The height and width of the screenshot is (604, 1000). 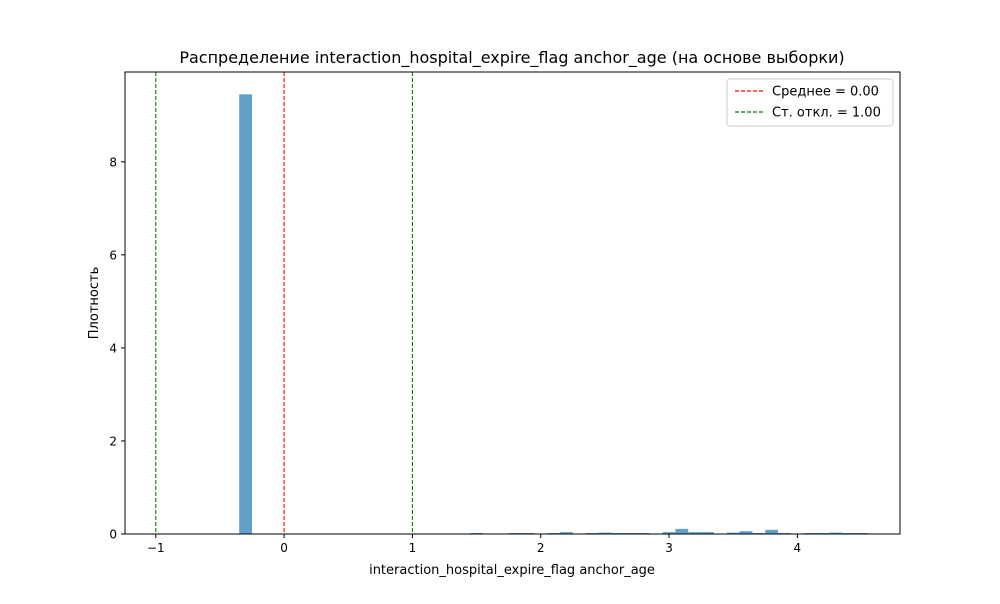 I want to click on x-tick-label: 4, so click(x=798, y=548).